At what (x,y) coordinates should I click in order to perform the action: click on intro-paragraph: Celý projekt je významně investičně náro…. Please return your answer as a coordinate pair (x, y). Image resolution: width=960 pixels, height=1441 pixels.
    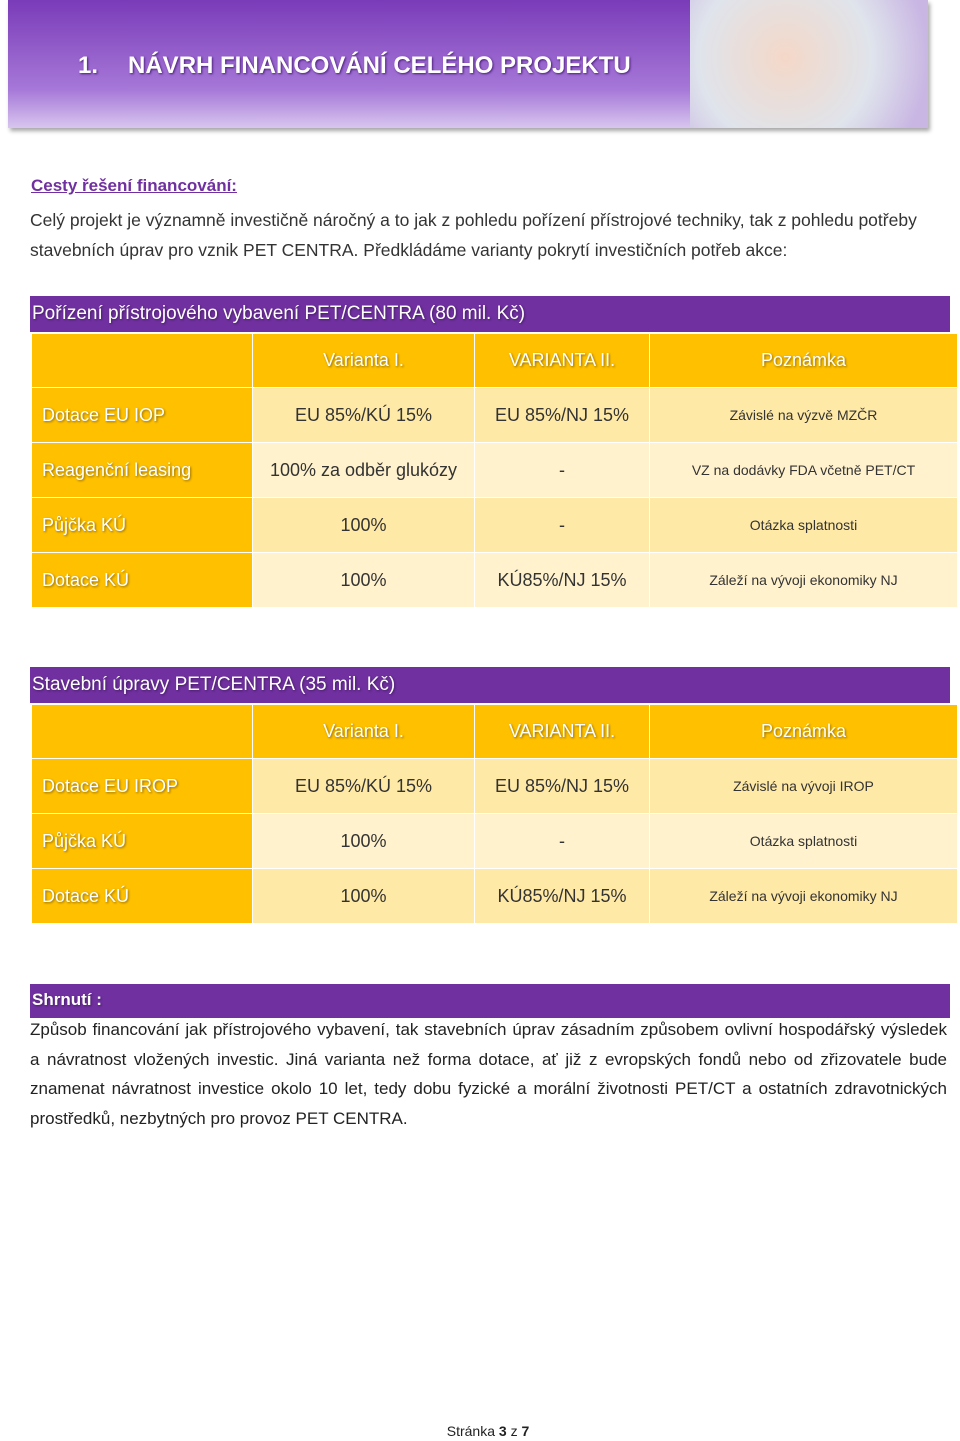
    Looking at the image, I should click on (473, 235).